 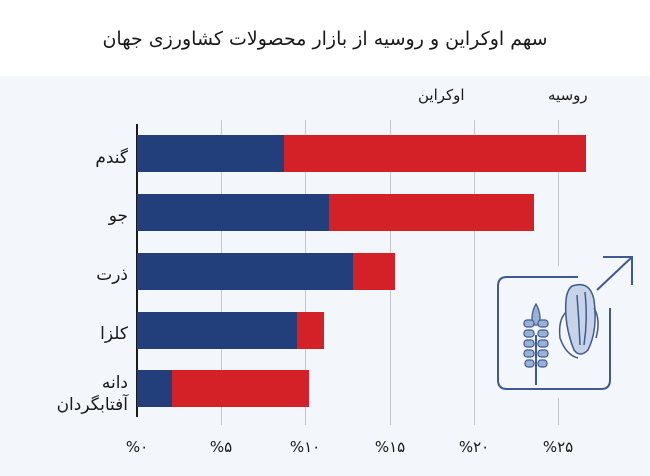 What do you see at coordinates (92, 394) in the screenshot?
I see `category-label-sunflower: دانه آفتابگردان` at bounding box center [92, 394].